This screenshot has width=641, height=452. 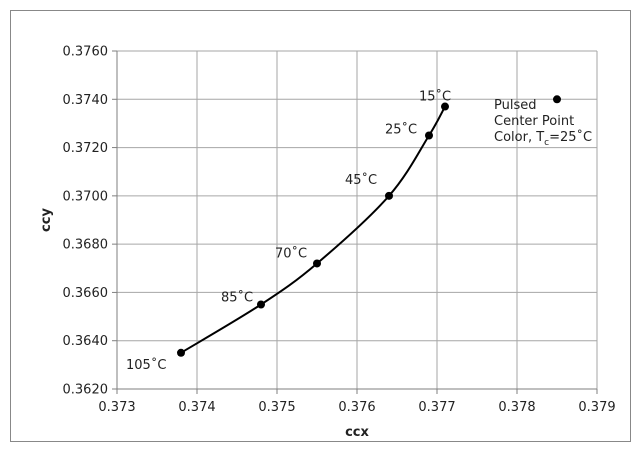 I want to click on annotation-line: Pulsed, so click(x=515, y=105).